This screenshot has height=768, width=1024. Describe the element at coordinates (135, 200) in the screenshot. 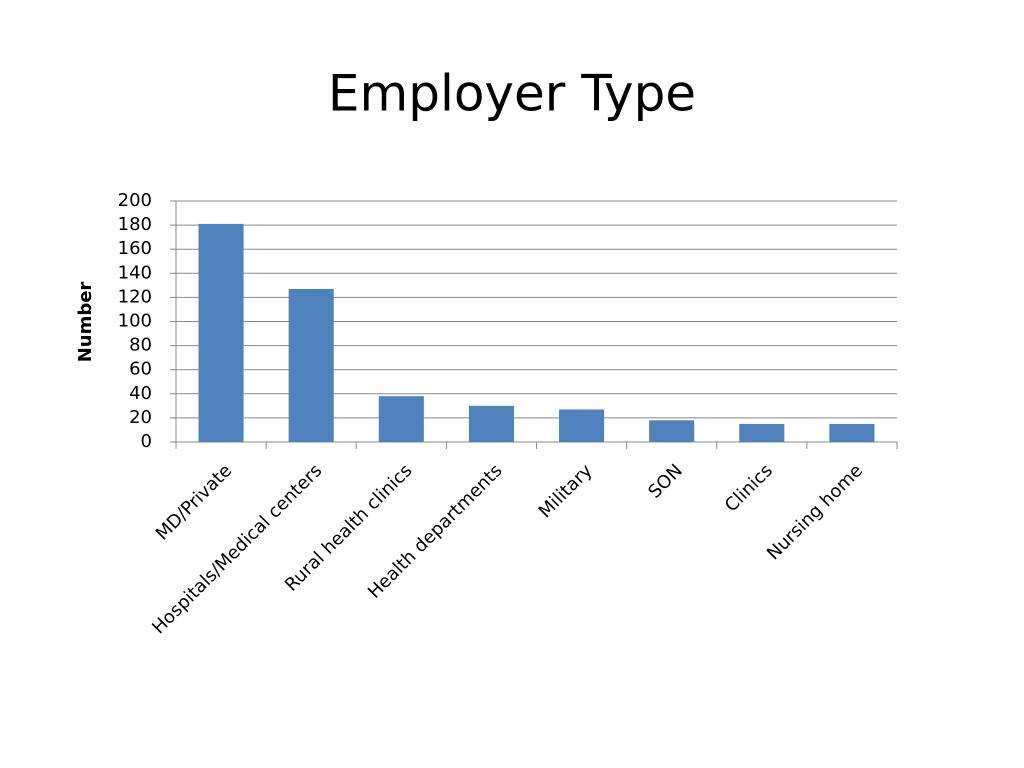

I see `y-tick-label: 200` at that location.